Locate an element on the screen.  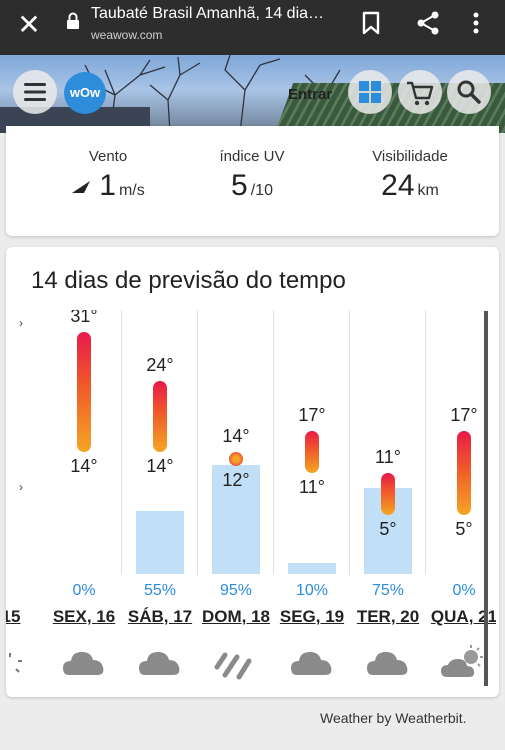
uv-unit: /10 is located at coordinates (261, 190).